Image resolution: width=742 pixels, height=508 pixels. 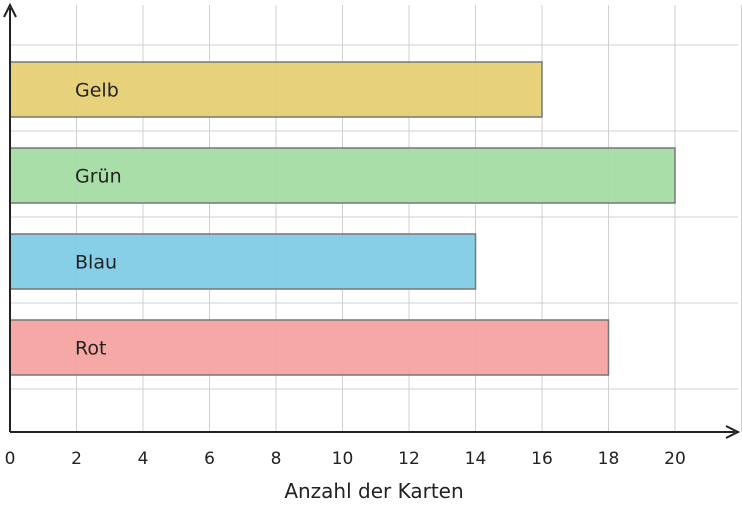 I want to click on y-axis-arrow, so click(x=10, y=10).